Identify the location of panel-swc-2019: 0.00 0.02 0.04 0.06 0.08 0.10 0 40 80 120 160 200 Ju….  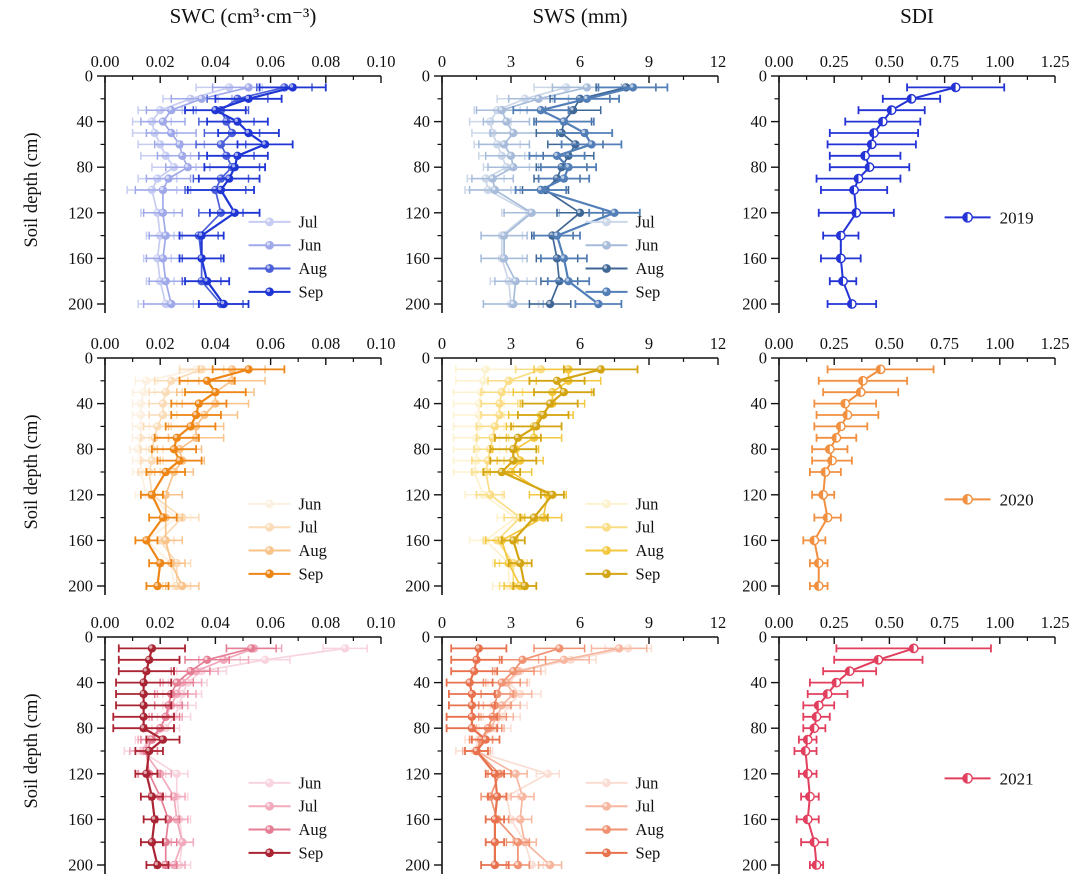
(231, 183).